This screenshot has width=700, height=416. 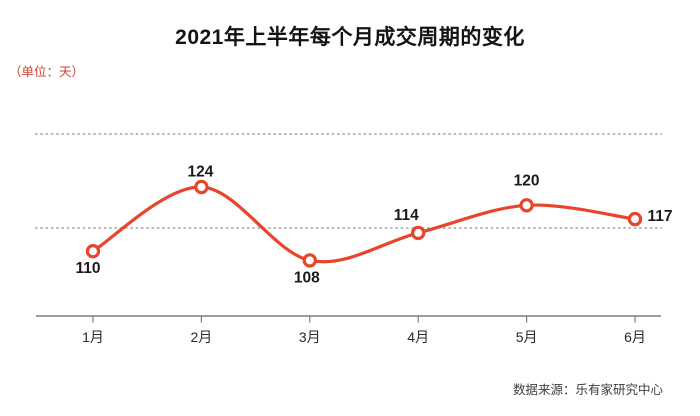 I want to click on month-label: 3月, so click(x=310, y=337).